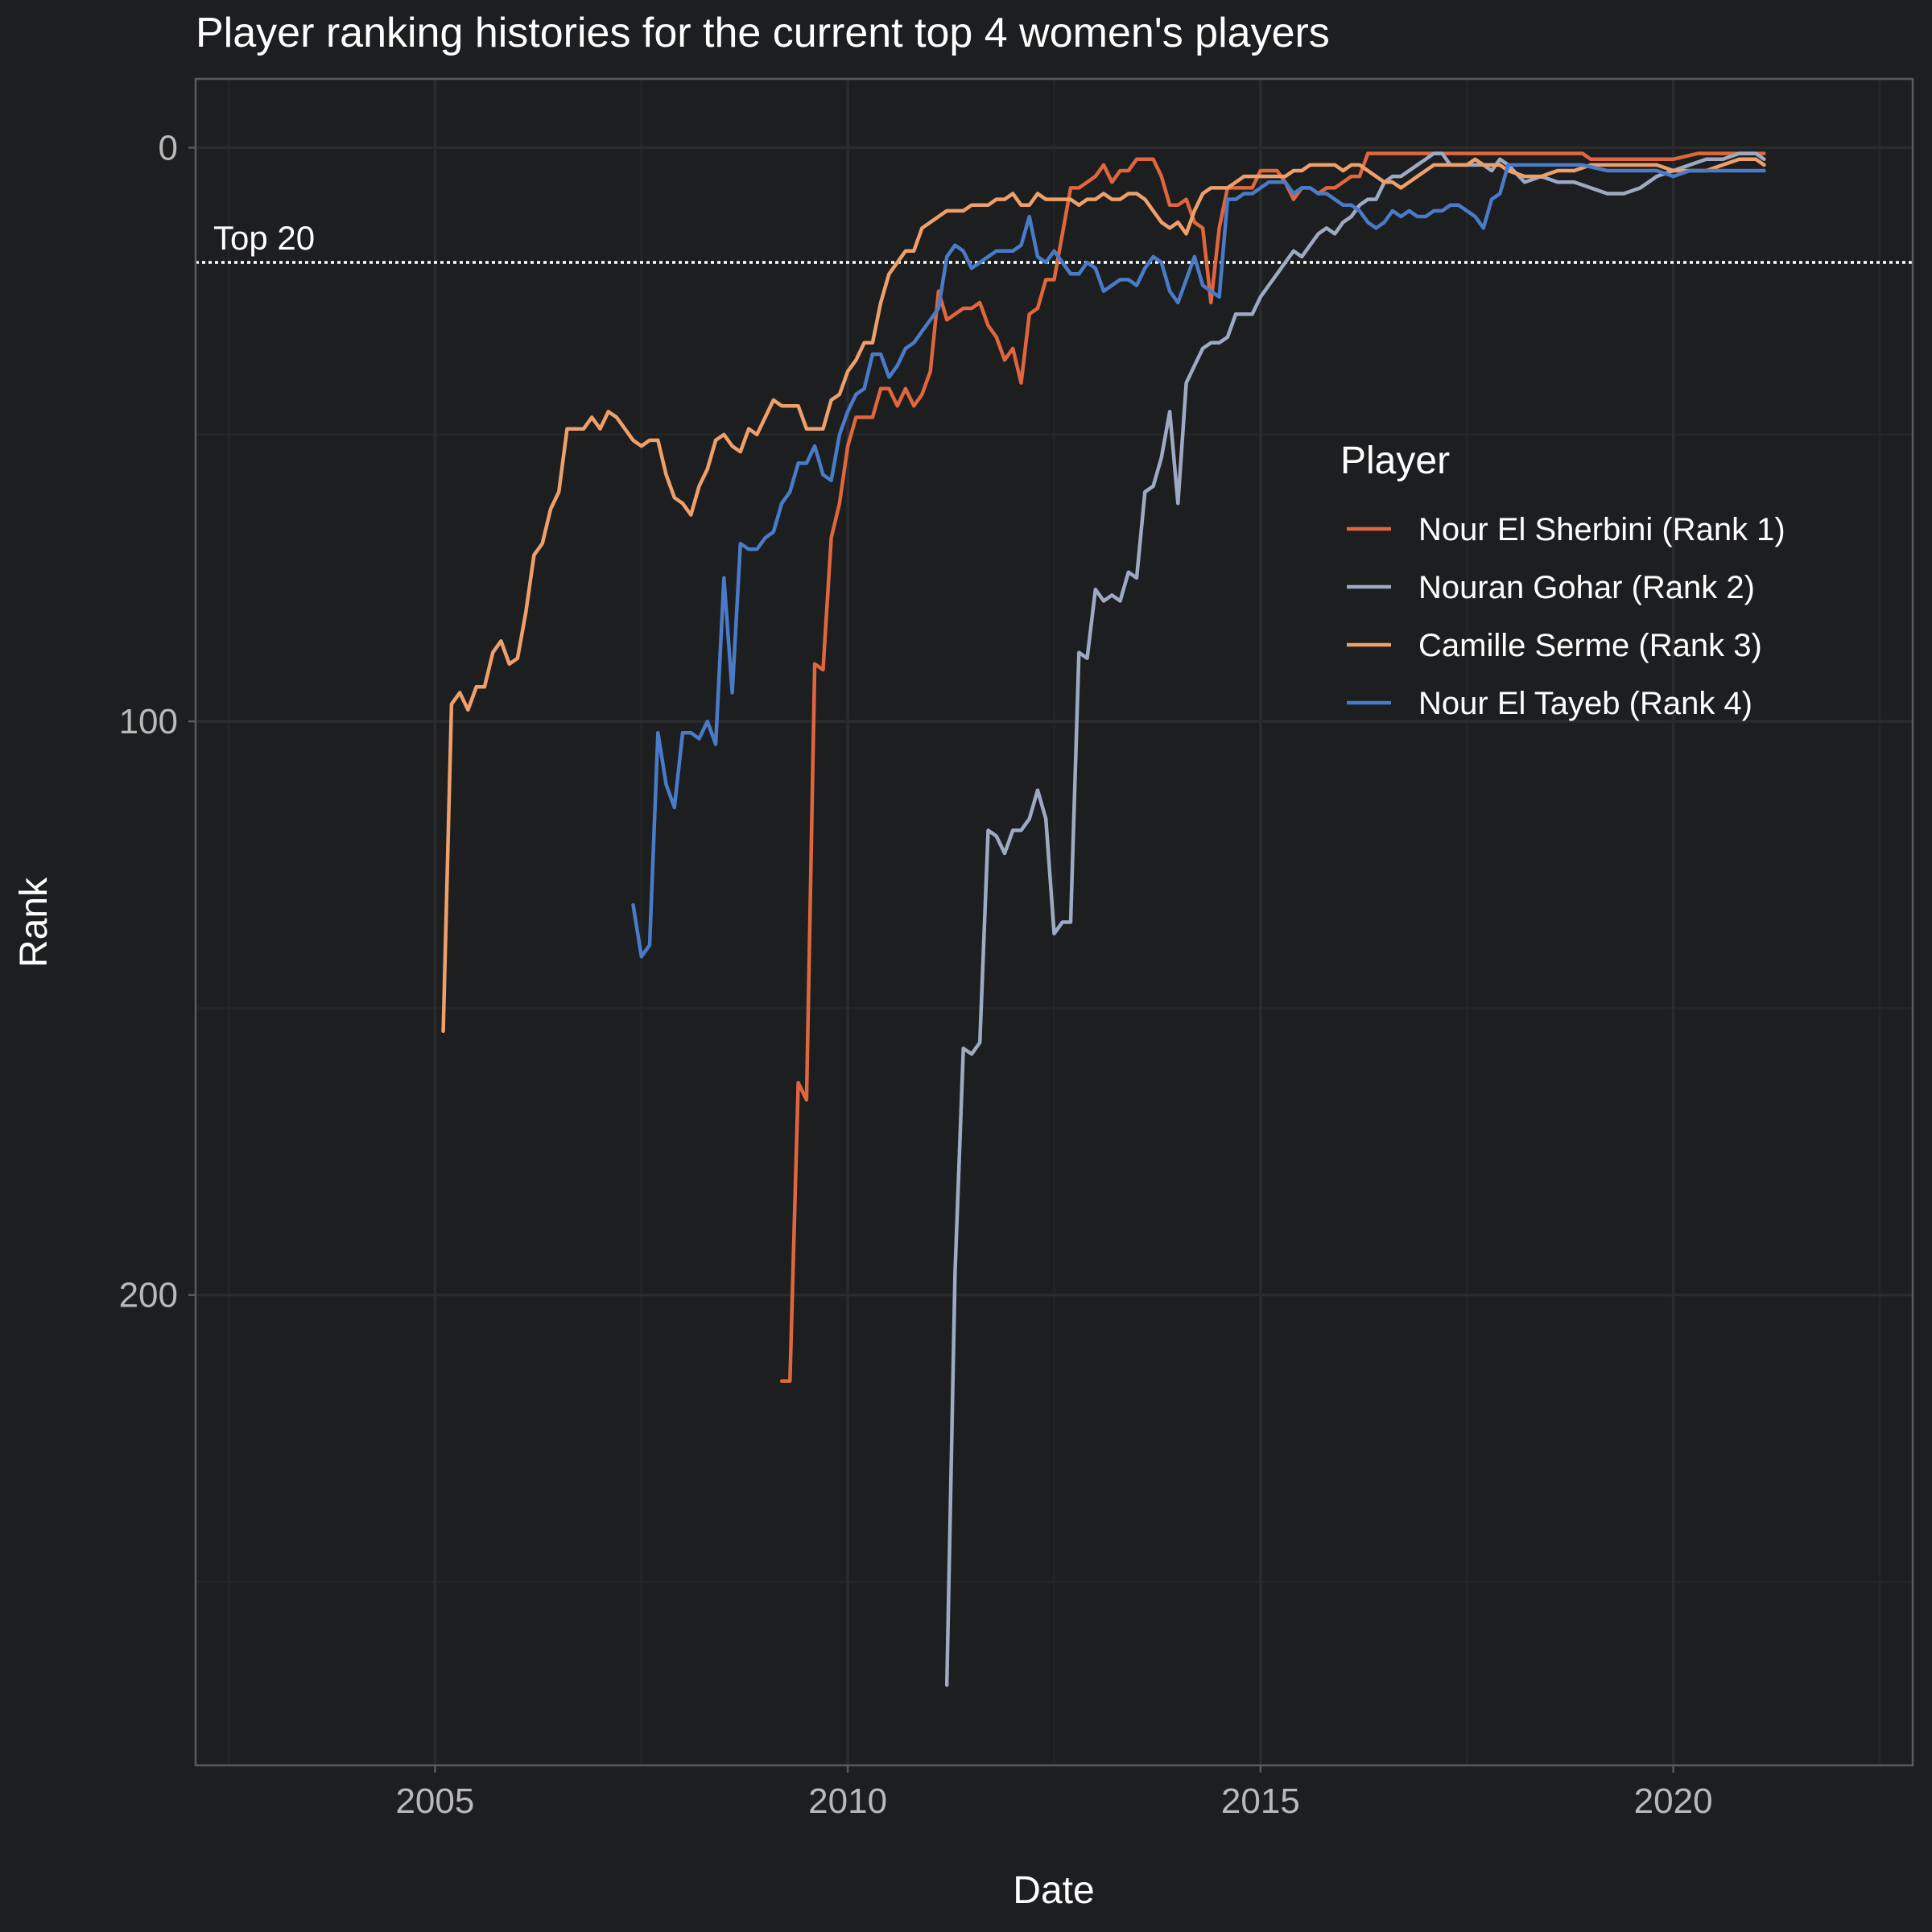  What do you see at coordinates (1585, 703) in the screenshot?
I see `legend-label-4: Nour El Tayeb (Rank 4)` at bounding box center [1585, 703].